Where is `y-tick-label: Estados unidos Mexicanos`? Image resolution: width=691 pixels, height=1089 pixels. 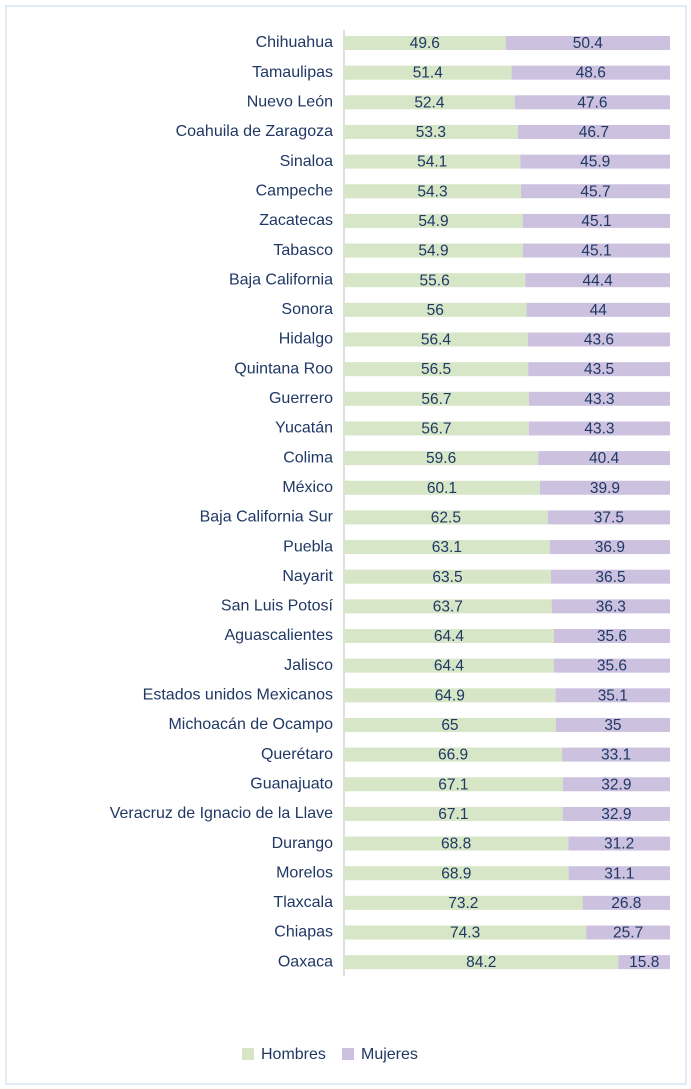 y-tick-label: Estados unidos Mexicanos is located at coordinates (238, 695).